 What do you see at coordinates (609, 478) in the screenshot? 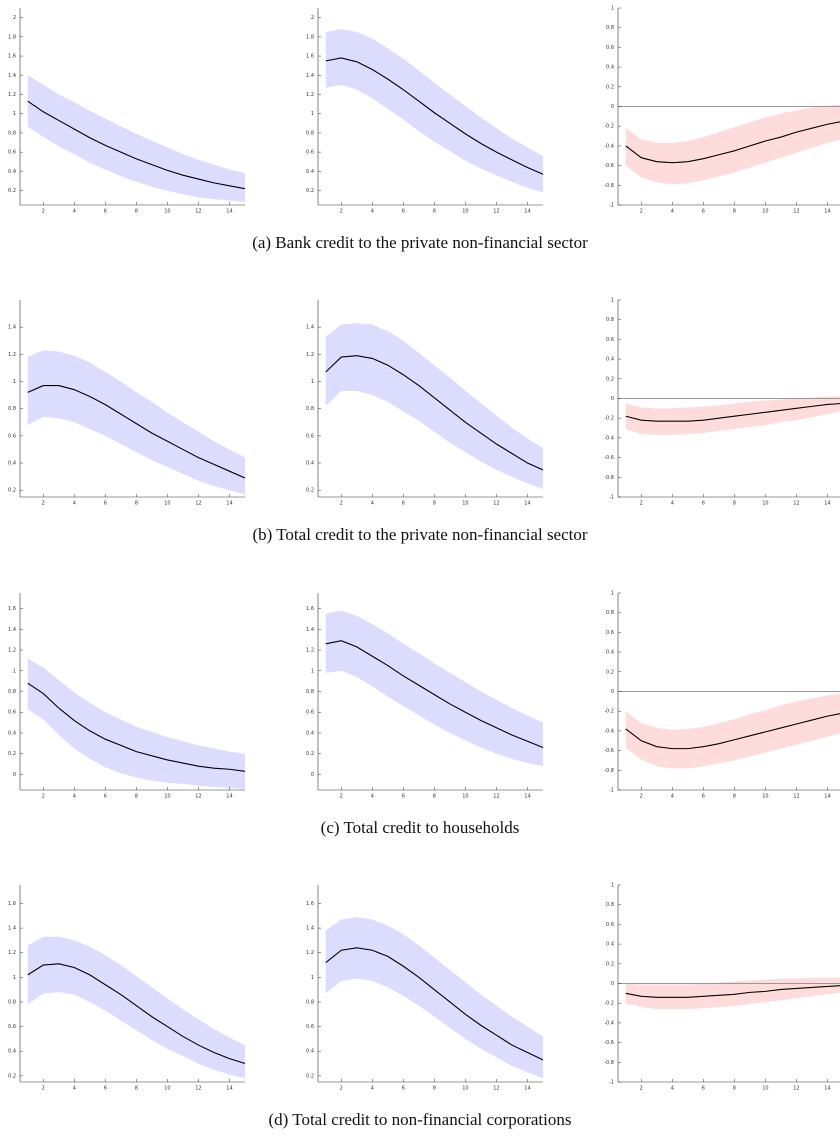
I see `y-tick-label: -0.8` at bounding box center [609, 478].